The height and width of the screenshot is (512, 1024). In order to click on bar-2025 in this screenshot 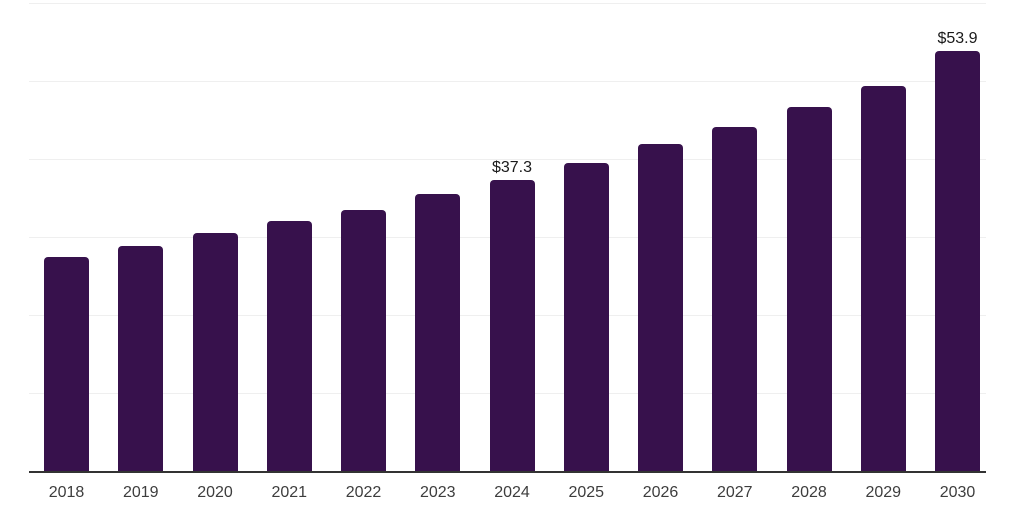, I will do `click(586, 316)`.